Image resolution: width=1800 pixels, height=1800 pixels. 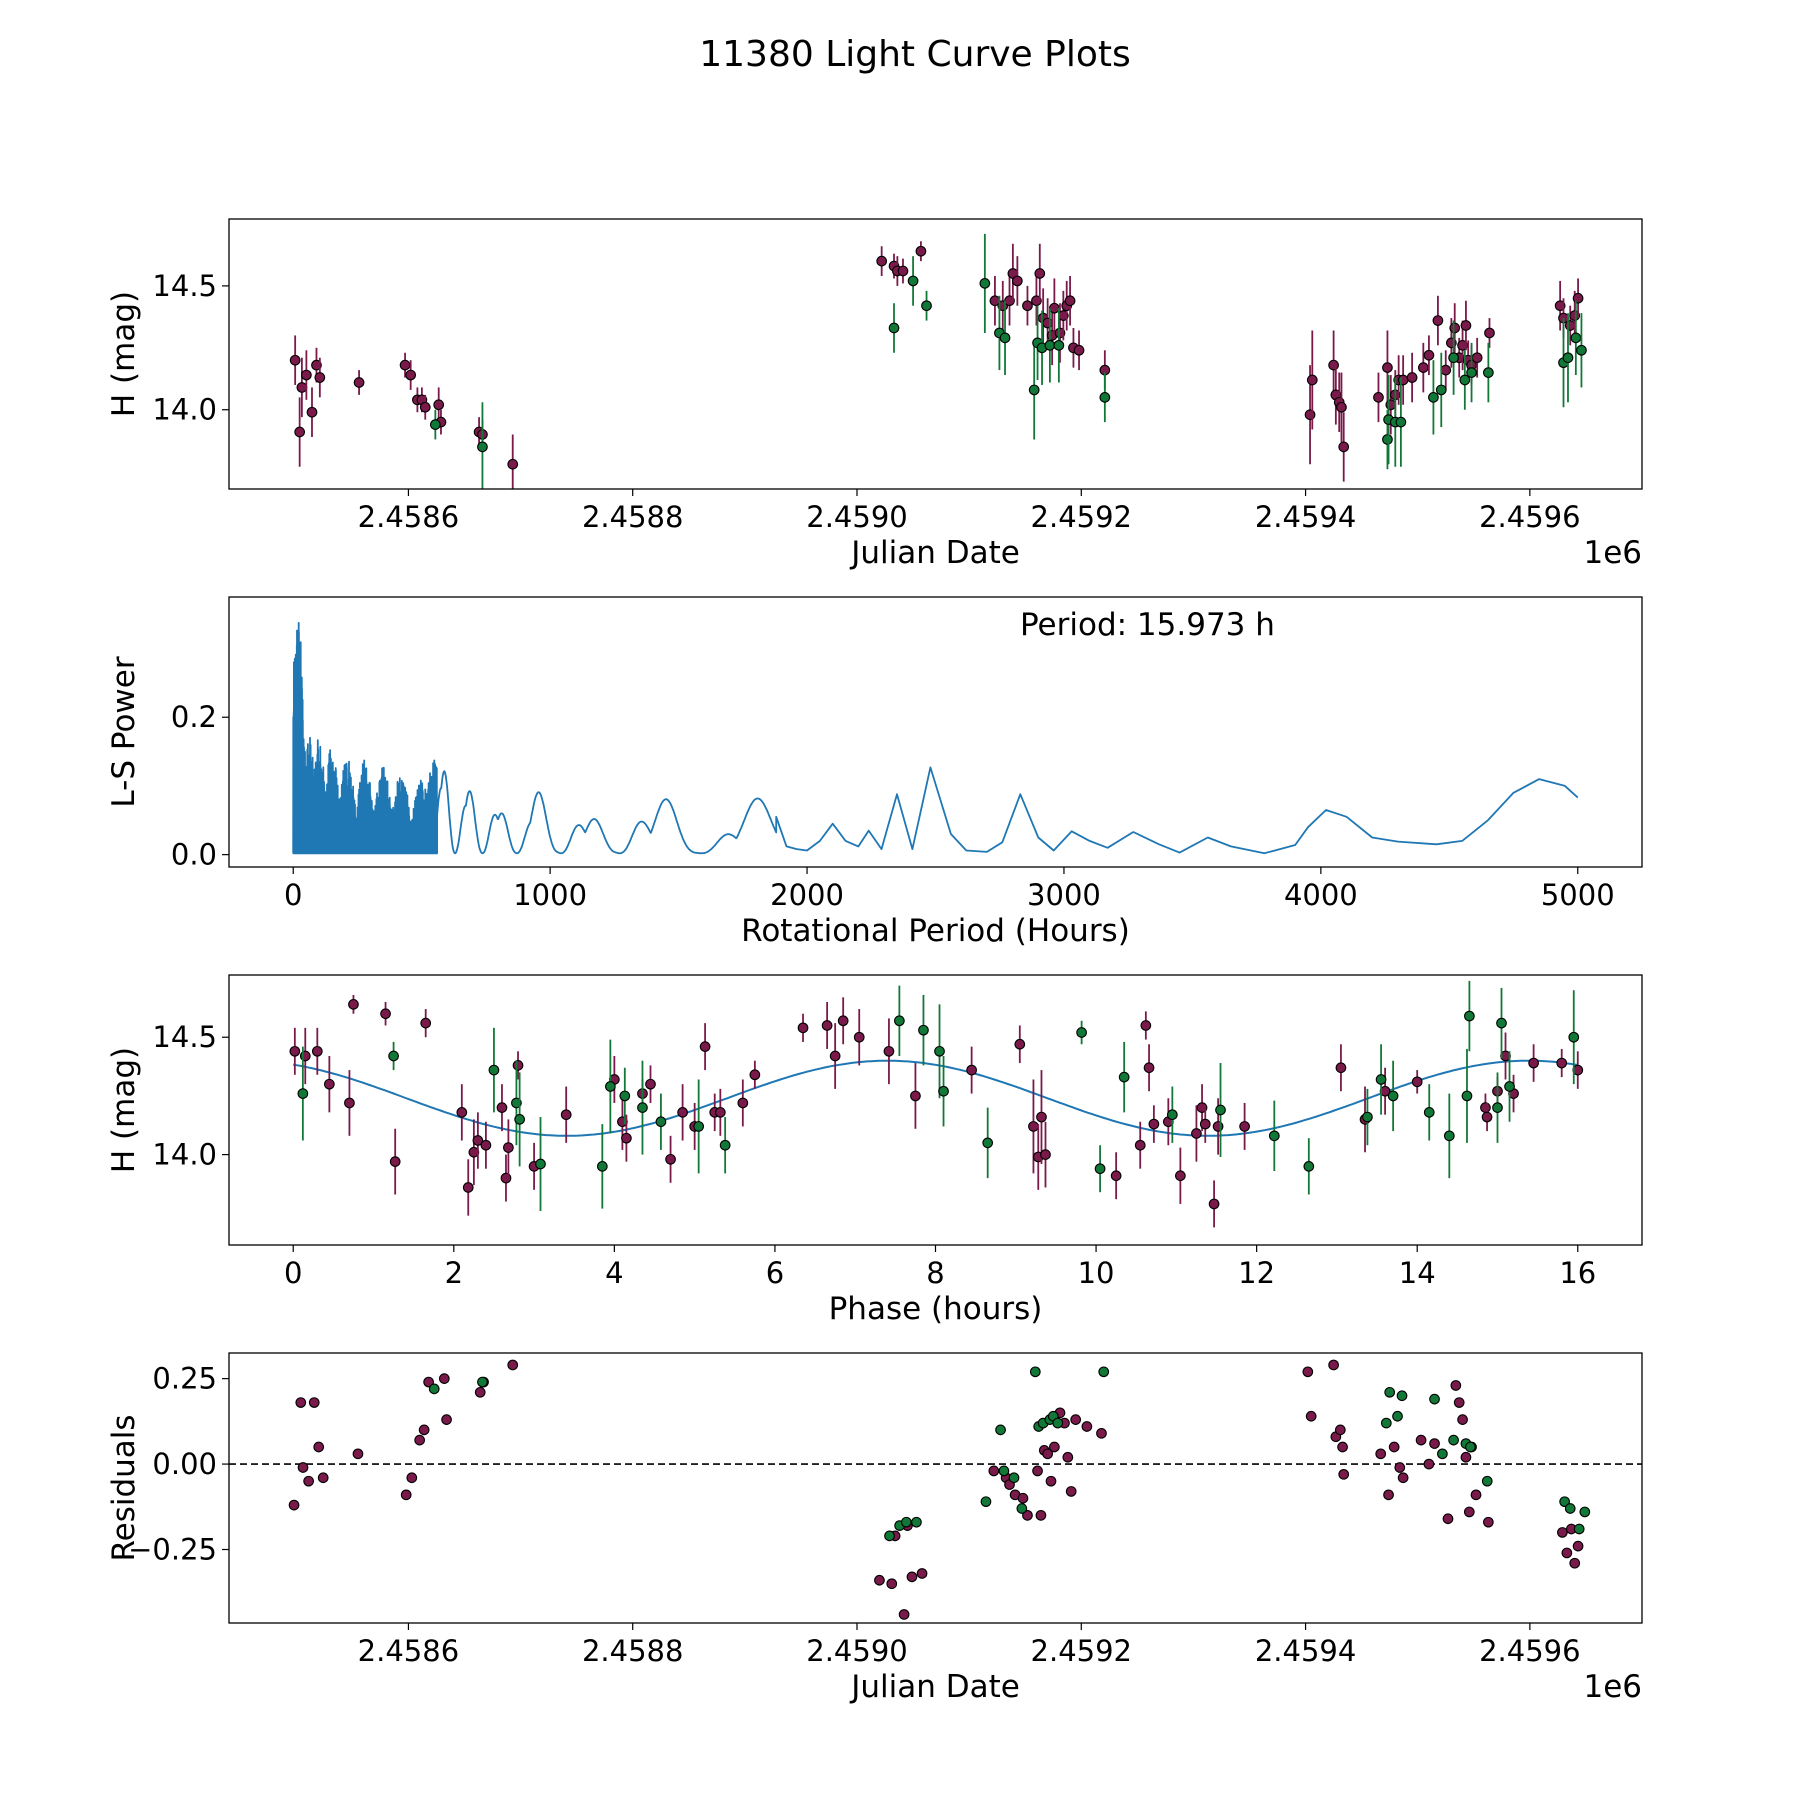 I want to click on lightcurve-data, so click(x=938, y=361).